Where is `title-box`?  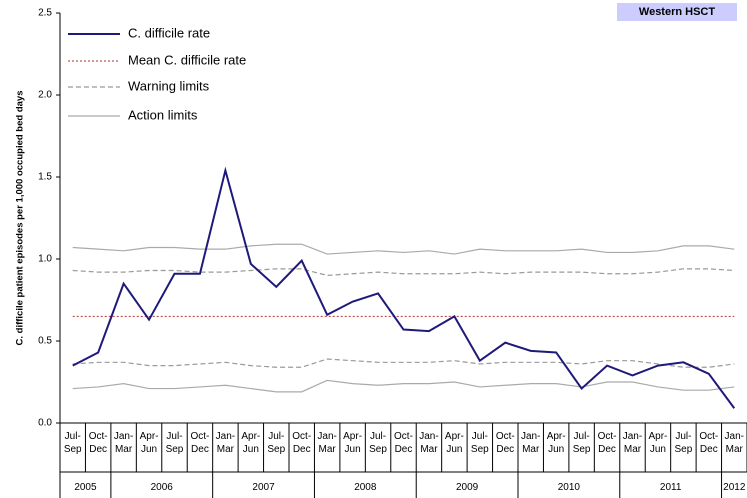 title-box is located at coordinates (677, 12).